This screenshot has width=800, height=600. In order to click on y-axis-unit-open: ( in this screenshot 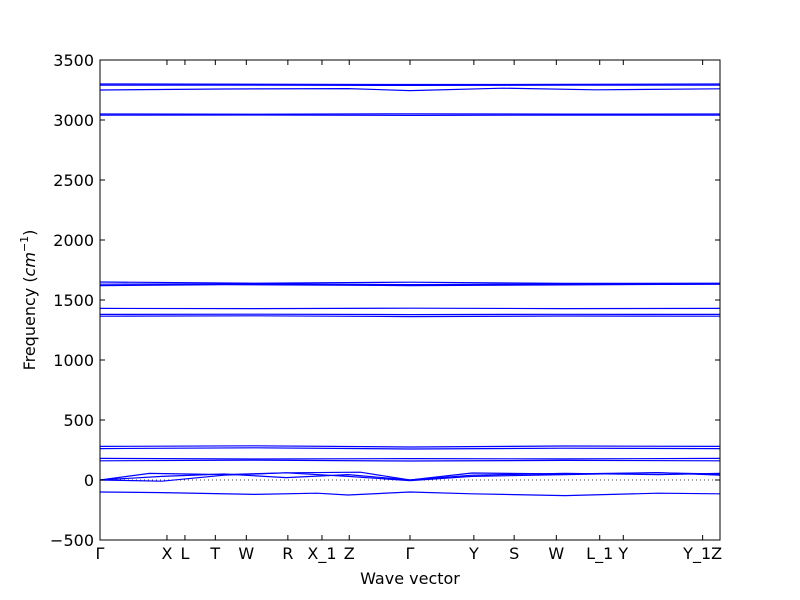, I will do `click(29, 281)`.